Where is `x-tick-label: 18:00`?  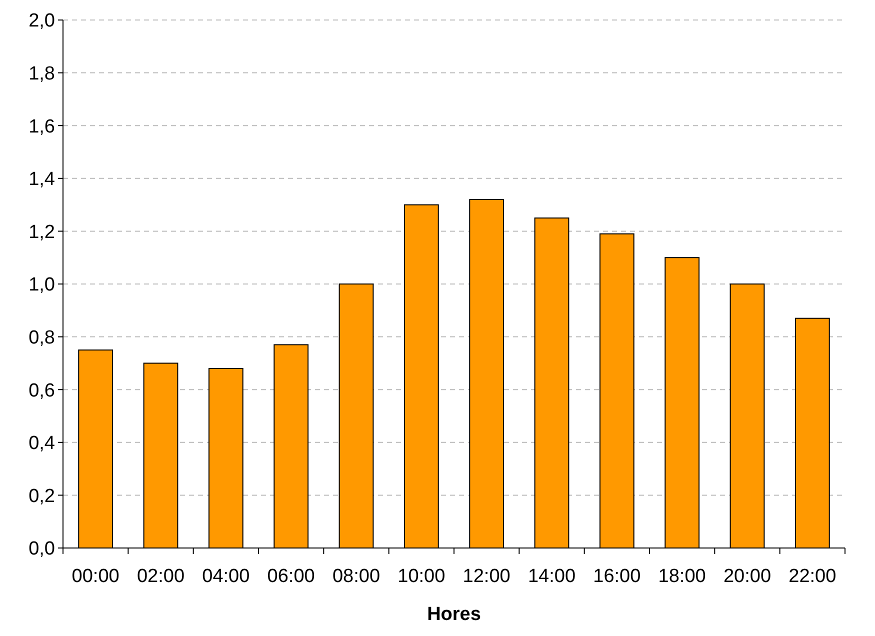
x-tick-label: 18:00 is located at coordinates (682, 576).